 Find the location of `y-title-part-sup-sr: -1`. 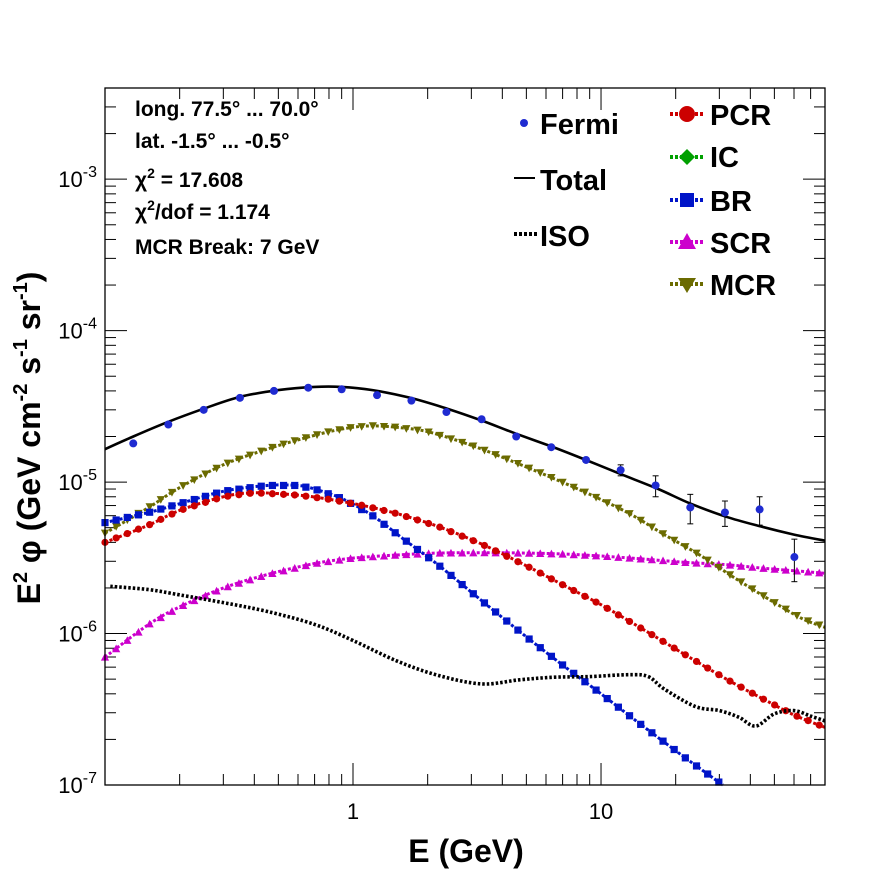

y-title-part-sup-sr: -1 is located at coordinates (21, 291).